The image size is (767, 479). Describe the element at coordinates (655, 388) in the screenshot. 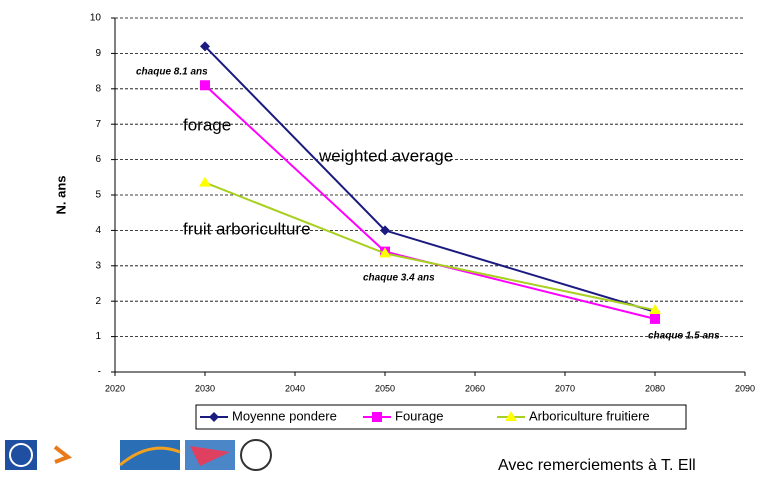

I see `x-tick-label: 2080` at that location.